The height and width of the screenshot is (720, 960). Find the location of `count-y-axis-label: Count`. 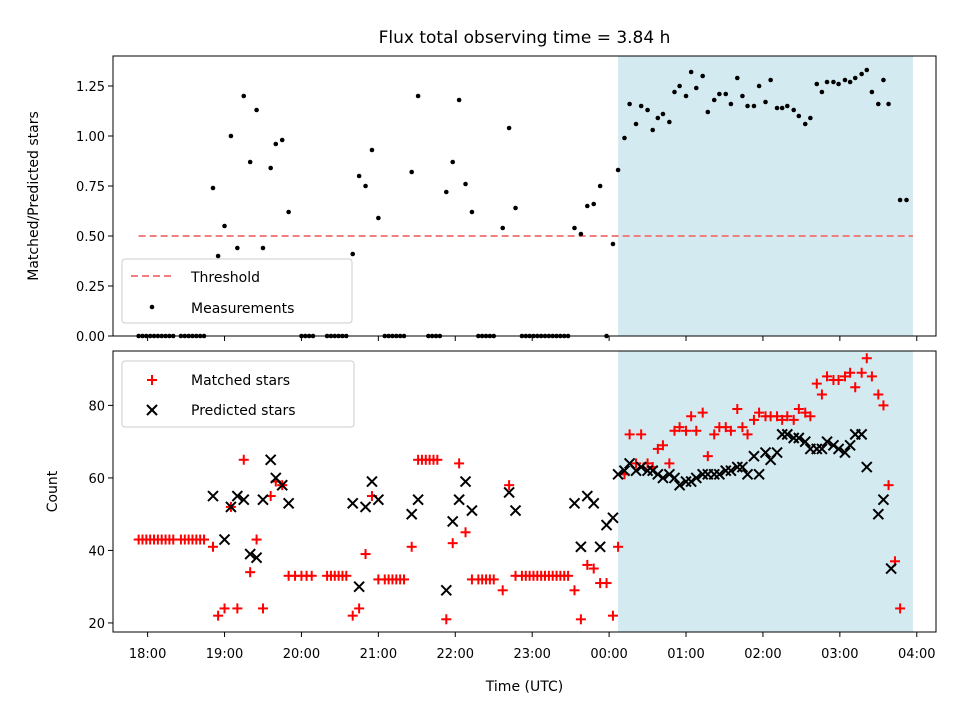

count-y-axis-label: Count is located at coordinates (53, 491).